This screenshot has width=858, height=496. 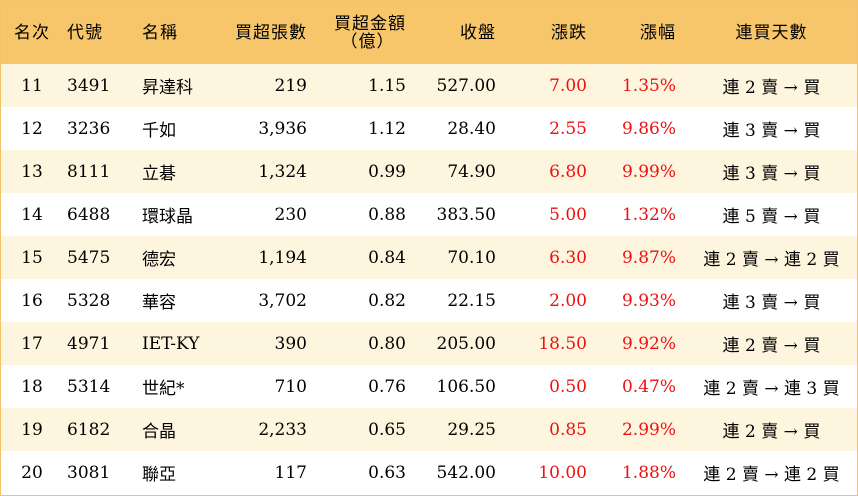 I want to click on cell-net-buy-amount: 0.84, so click(x=387, y=257).